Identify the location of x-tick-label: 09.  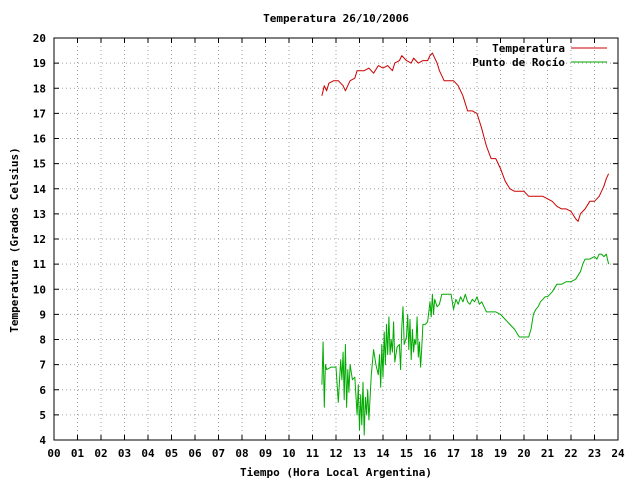
(265, 453).